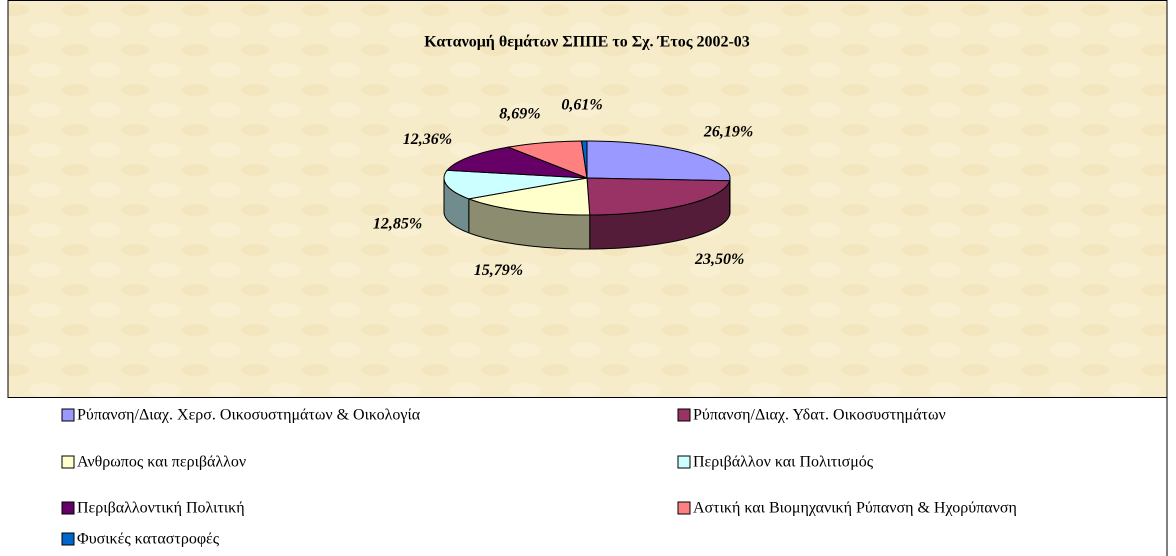 This screenshot has height=556, width=1176. Describe the element at coordinates (581, 105) in the screenshot. I see `value-label: 0,61%` at that location.